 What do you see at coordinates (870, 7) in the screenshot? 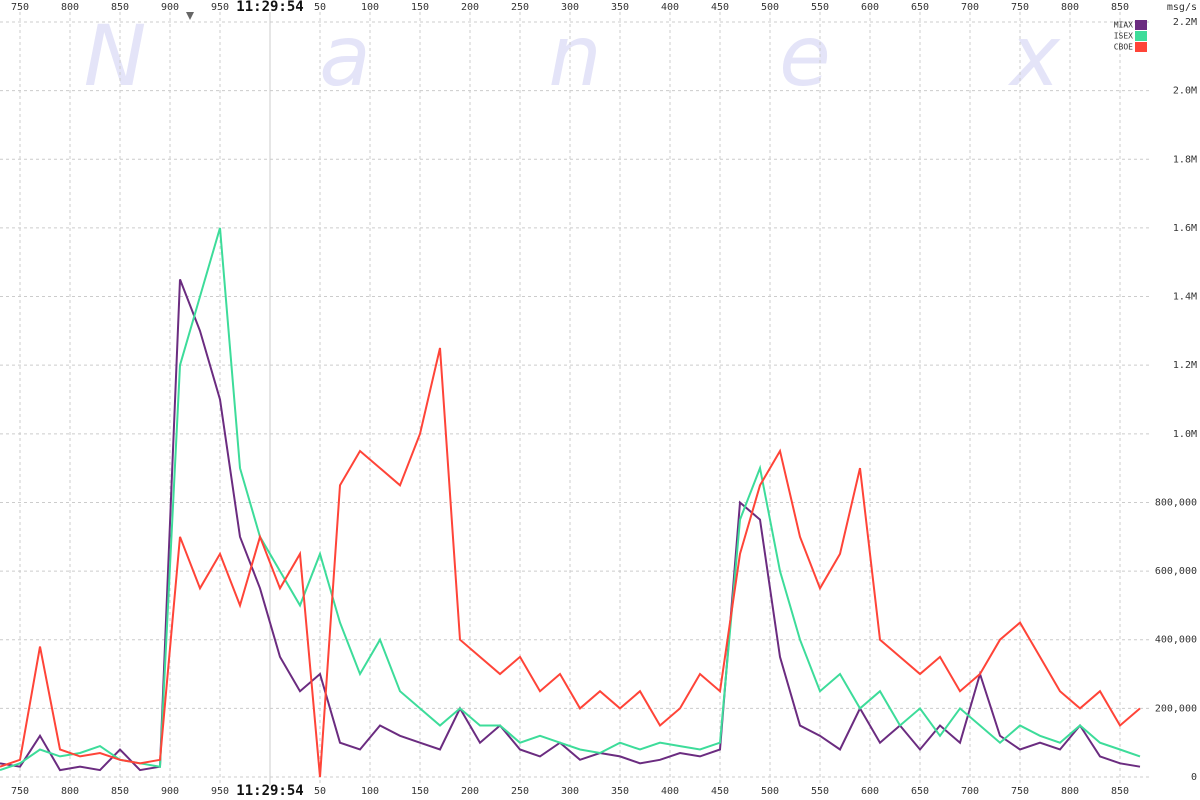
I see `x-tick-label-top: 600` at bounding box center [870, 7].